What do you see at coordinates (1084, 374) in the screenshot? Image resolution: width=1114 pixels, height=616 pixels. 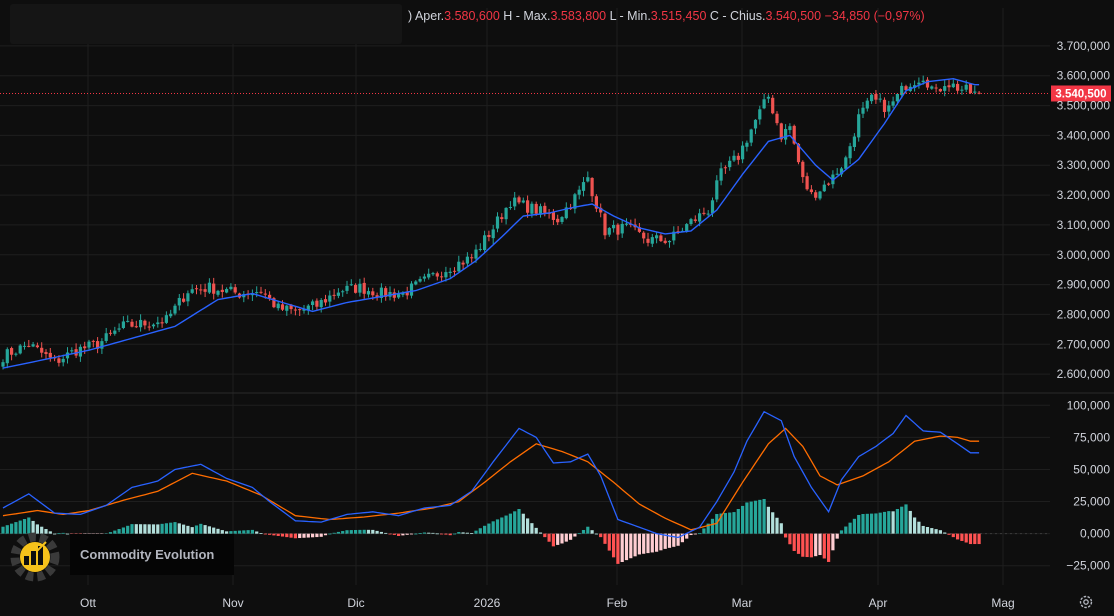 I see `price-axis-label: 2.600,000` at bounding box center [1084, 374].